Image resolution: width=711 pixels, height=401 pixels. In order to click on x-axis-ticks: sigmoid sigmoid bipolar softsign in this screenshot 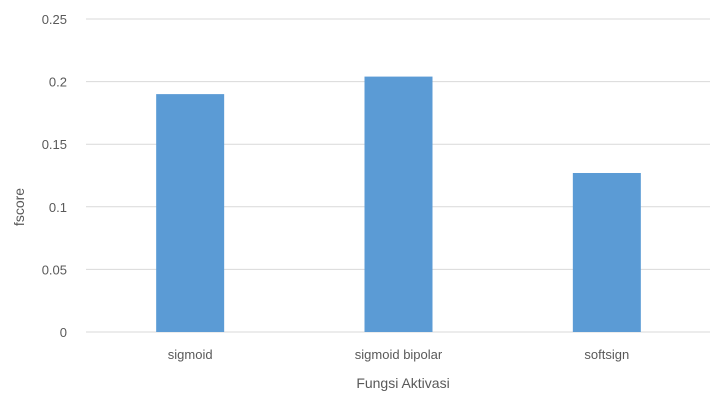, I will do `click(398, 354)`.